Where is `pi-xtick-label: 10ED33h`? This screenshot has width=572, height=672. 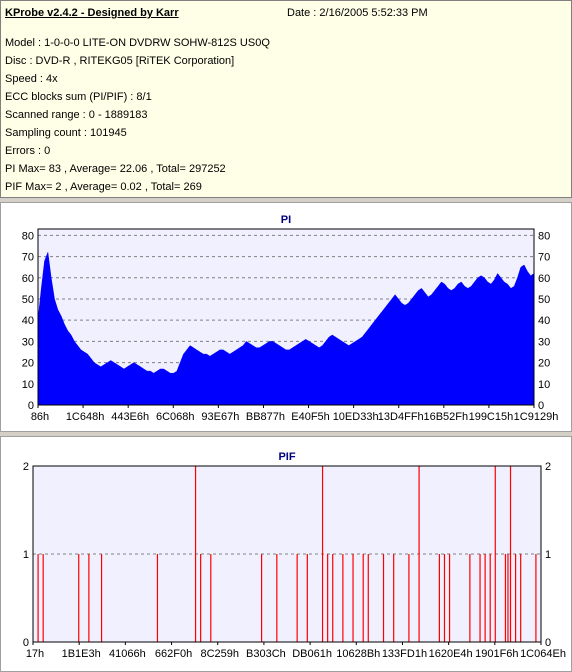
pi-xtick-label: 10ED33h is located at coordinates (356, 417).